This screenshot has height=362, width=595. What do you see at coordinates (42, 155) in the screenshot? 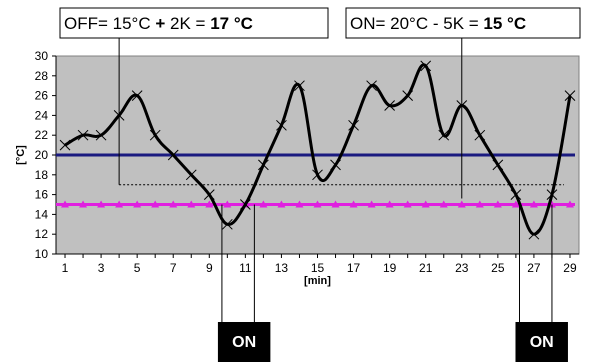
I see `y-tick-label: 20` at bounding box center [42, 155].